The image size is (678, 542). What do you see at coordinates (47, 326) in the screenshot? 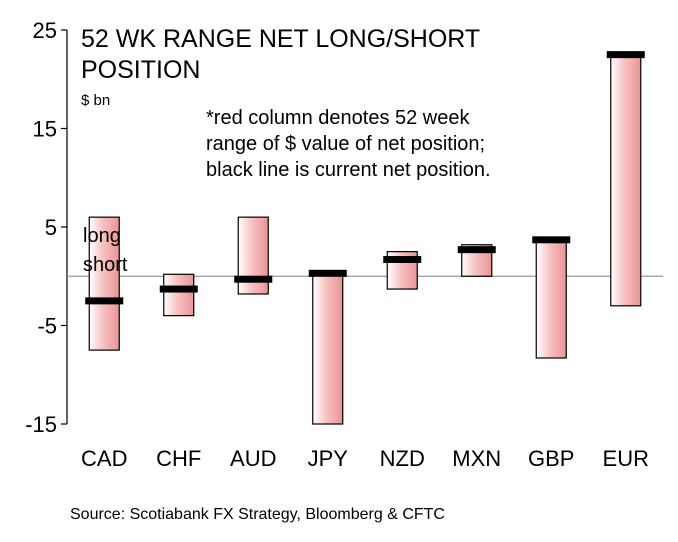
I see `y-tick-label: -5` at bounding box center [47, 326].